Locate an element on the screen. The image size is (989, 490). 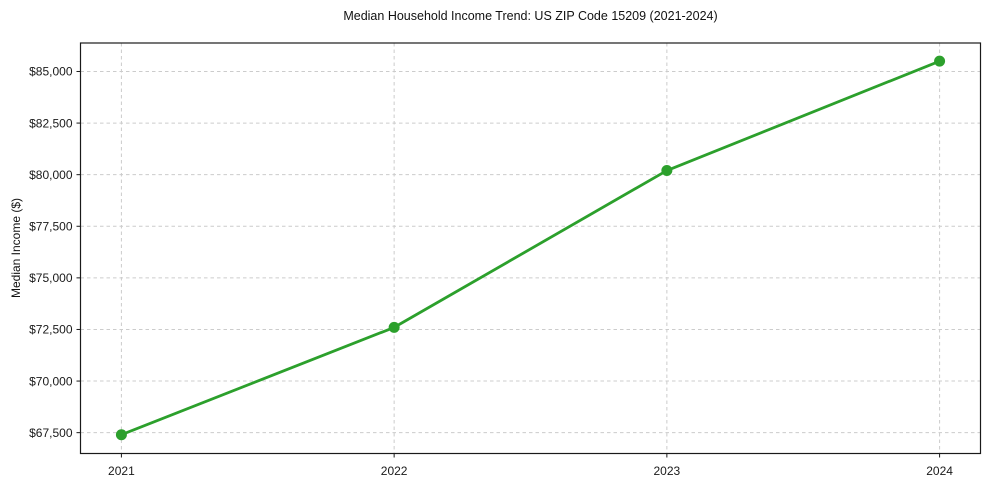
y-tick-label: $82,500 is located at coordinates (51, 123).